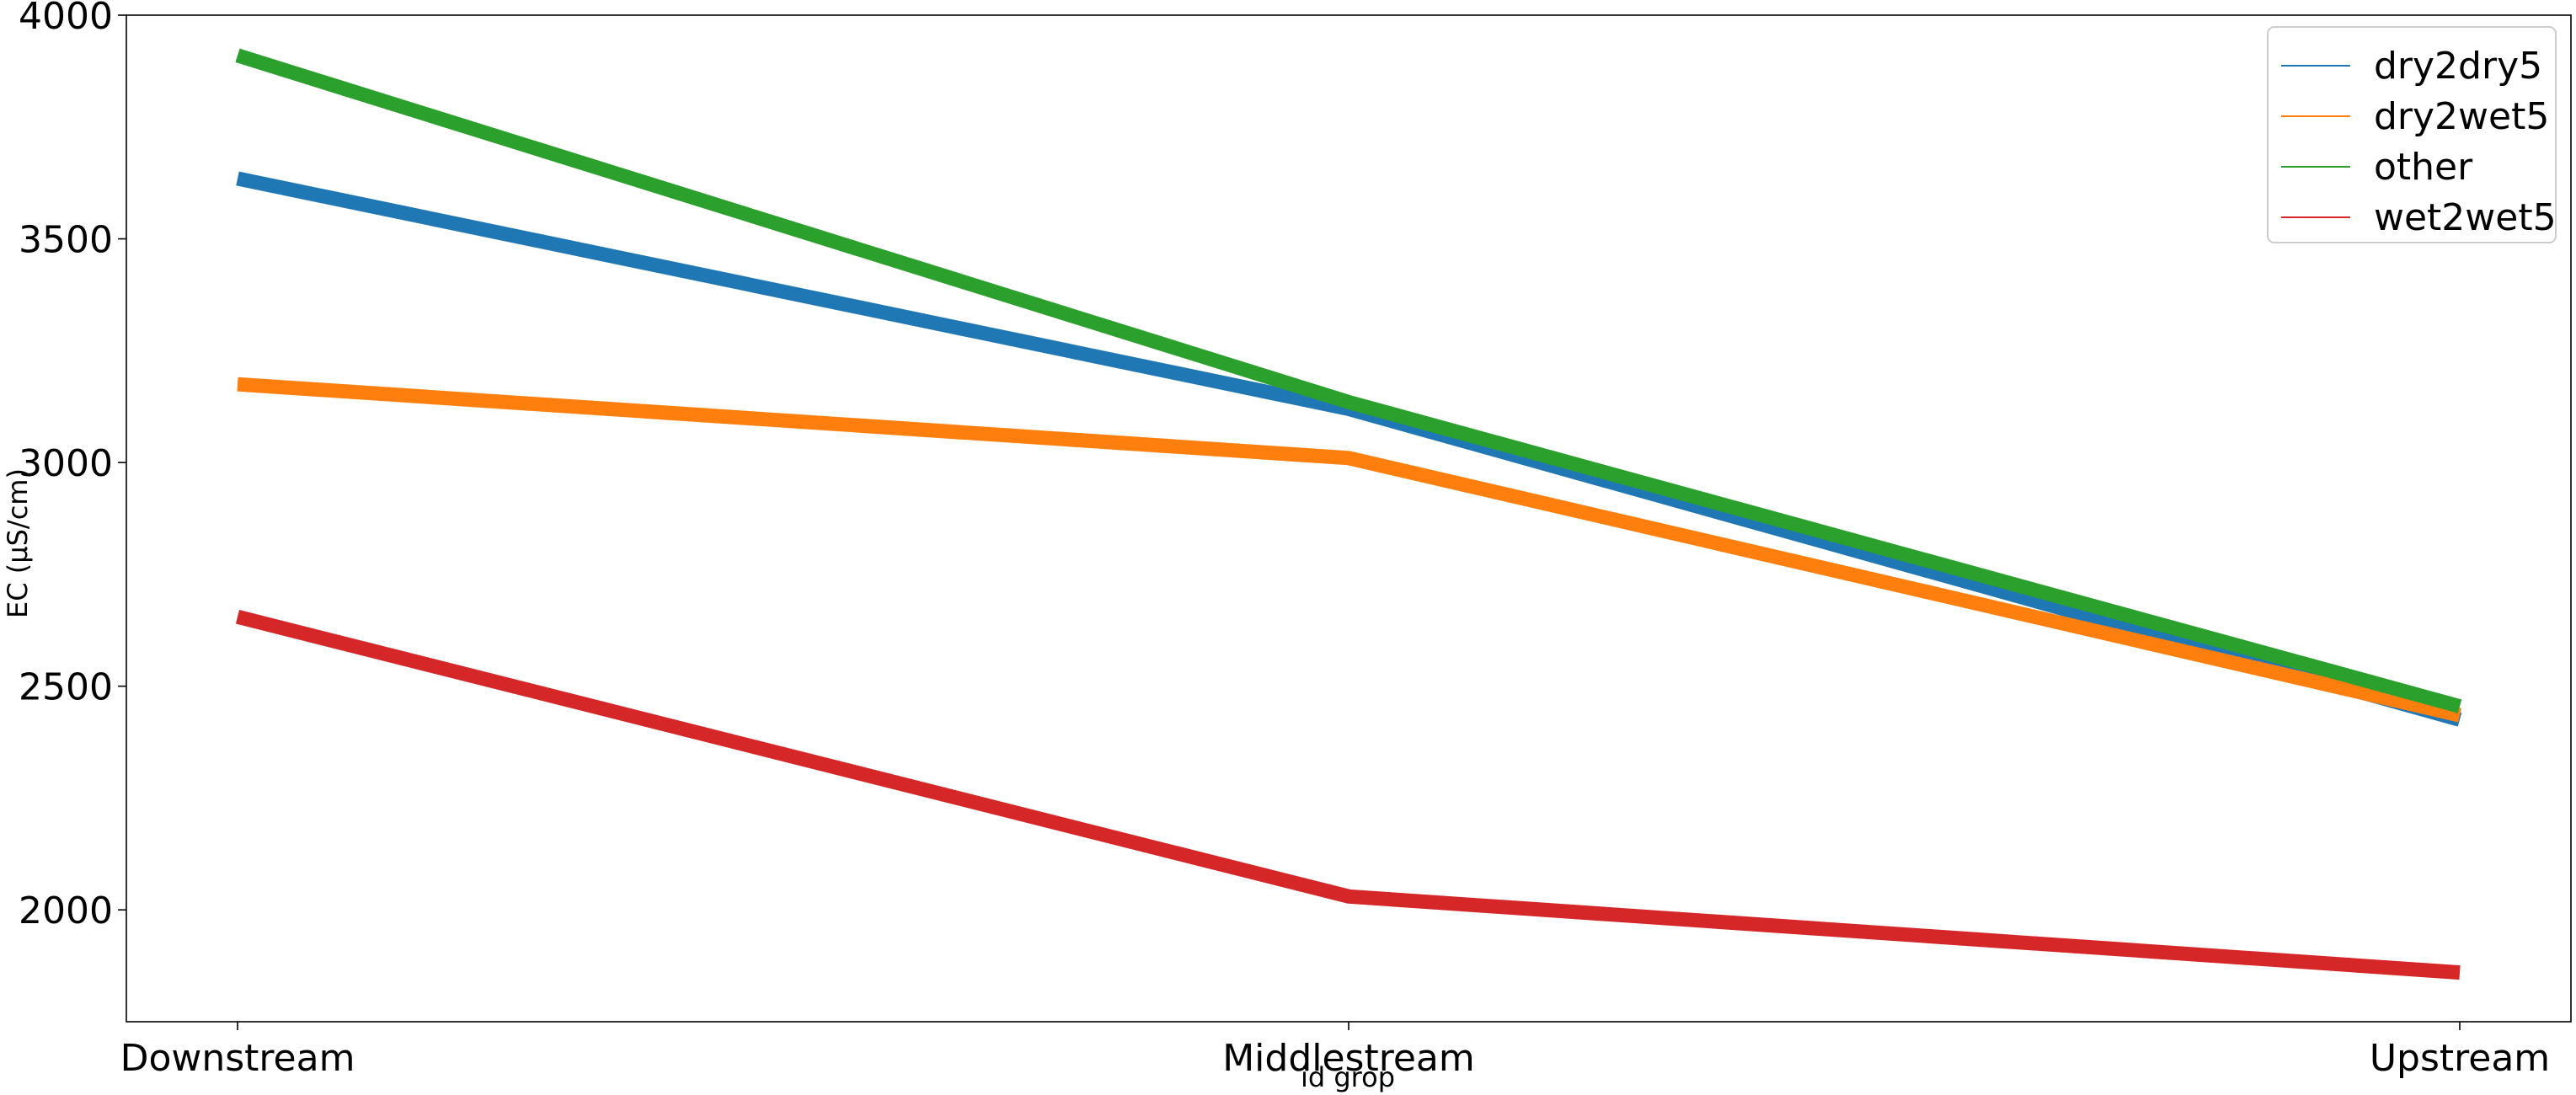 Image resolution: width=2576 pixels, height=1095 pixels. Describe the element at coordinates (18, 543) in the screenshot. I see `y-axis-title: EC (µS/cm)` at that location.